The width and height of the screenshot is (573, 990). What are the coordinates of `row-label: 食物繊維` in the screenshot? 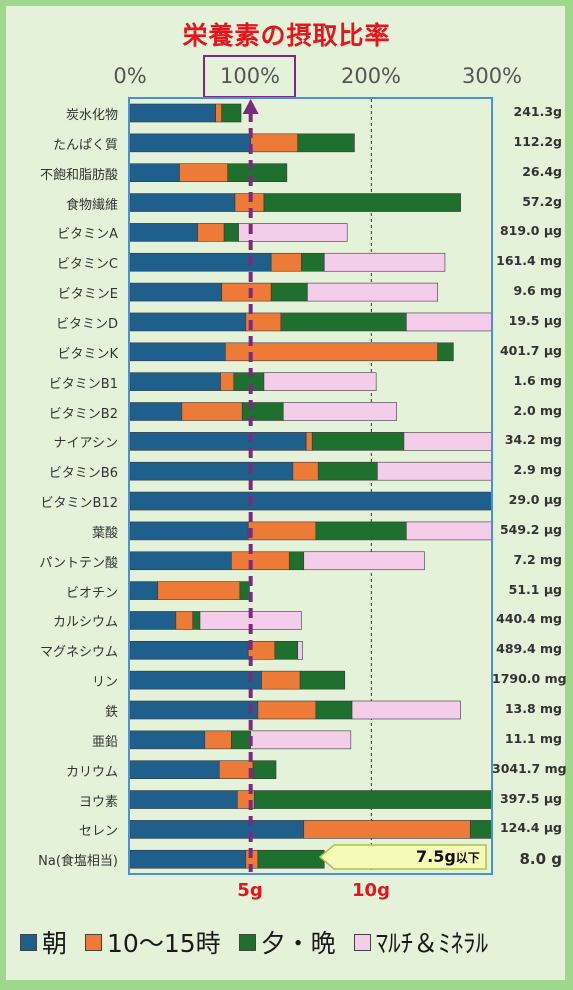 It's located at (91, 205).